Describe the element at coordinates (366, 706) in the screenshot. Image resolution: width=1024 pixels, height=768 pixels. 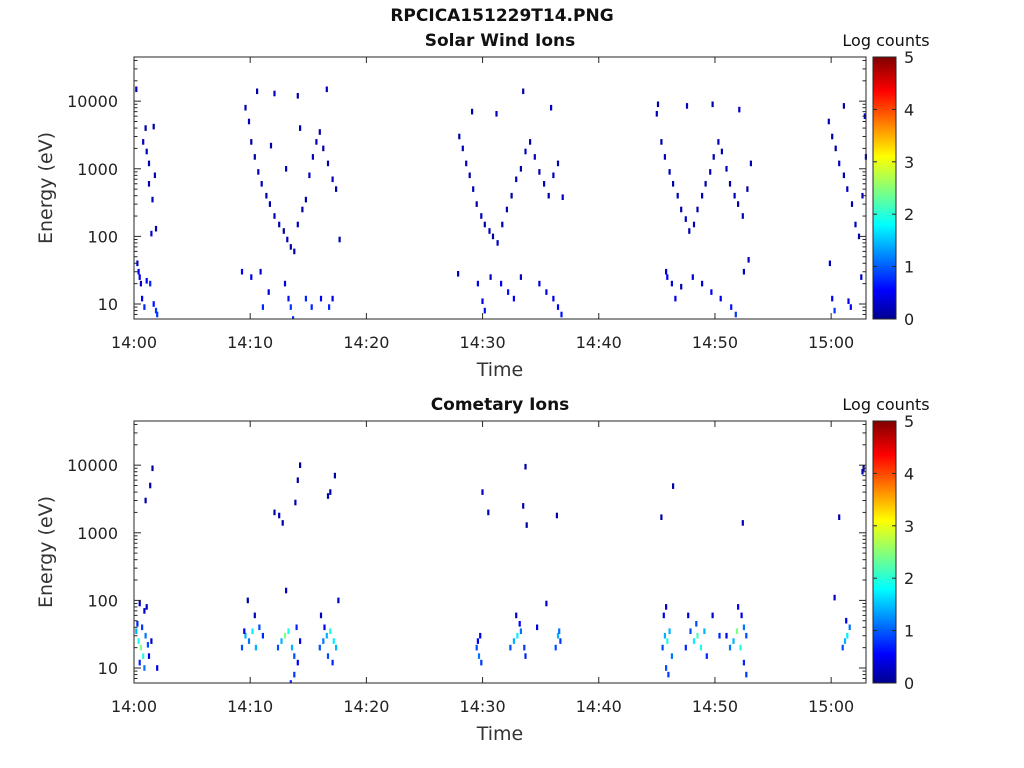
I see `x-tick-label: 14:20` at that location.